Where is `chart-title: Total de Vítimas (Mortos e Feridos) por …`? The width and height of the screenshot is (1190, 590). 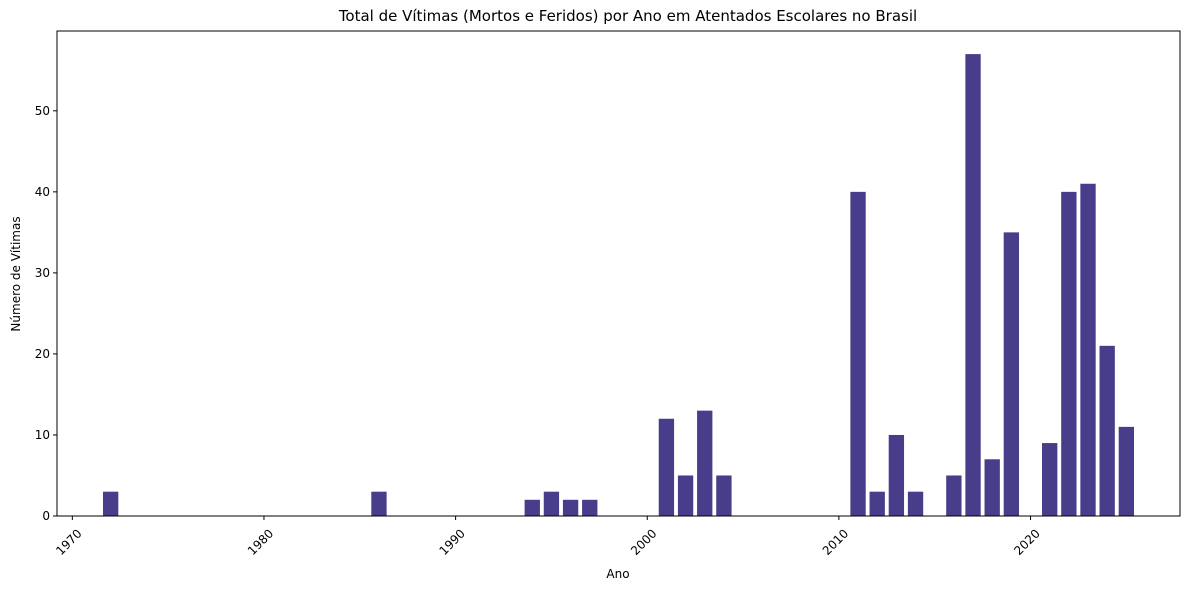 chart-title: Total de Vítimas (Mortos e Feridos) por … is located at coordinates (627, 16).